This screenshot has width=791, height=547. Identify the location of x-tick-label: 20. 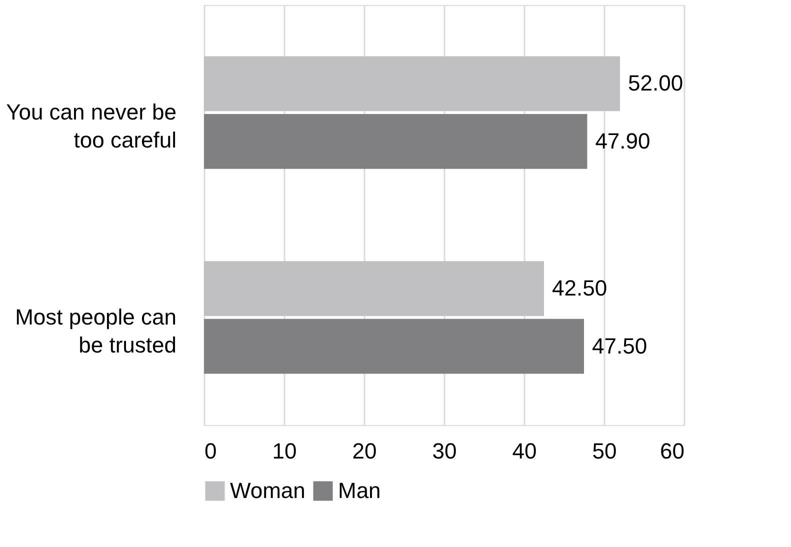
(364, 451).